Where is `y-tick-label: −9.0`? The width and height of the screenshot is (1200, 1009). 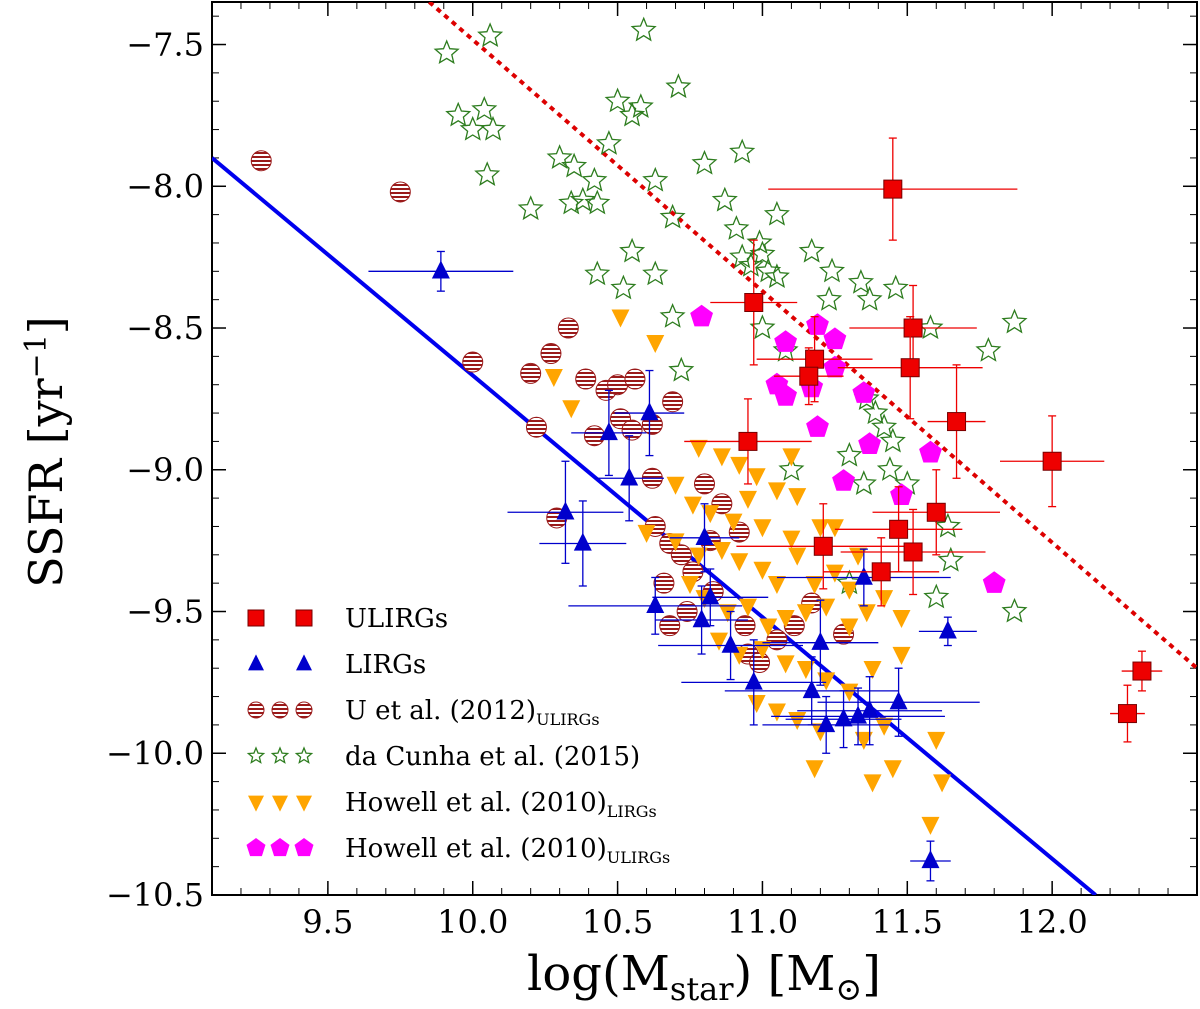
y-tick-label: −9.0 is located at coordinates (165, 470).